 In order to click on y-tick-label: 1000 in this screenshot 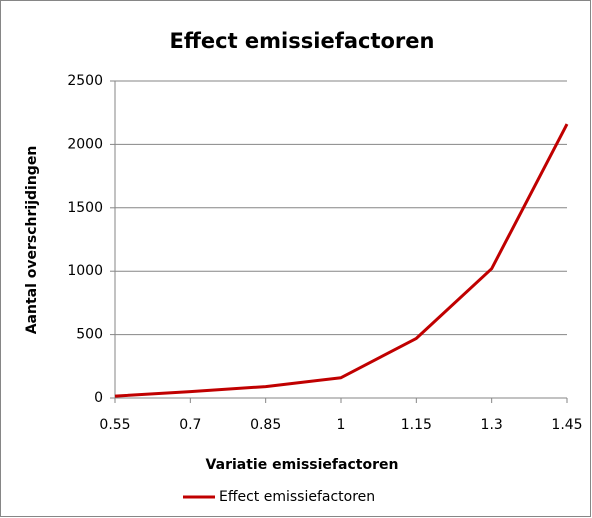, I will do `click(85, 271)`.